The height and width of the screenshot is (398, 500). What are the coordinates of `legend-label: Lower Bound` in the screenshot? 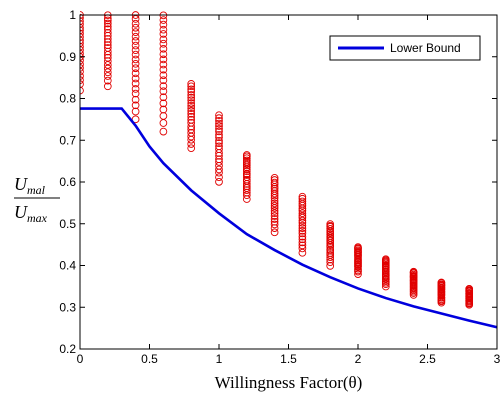 It's located at (425, 48).